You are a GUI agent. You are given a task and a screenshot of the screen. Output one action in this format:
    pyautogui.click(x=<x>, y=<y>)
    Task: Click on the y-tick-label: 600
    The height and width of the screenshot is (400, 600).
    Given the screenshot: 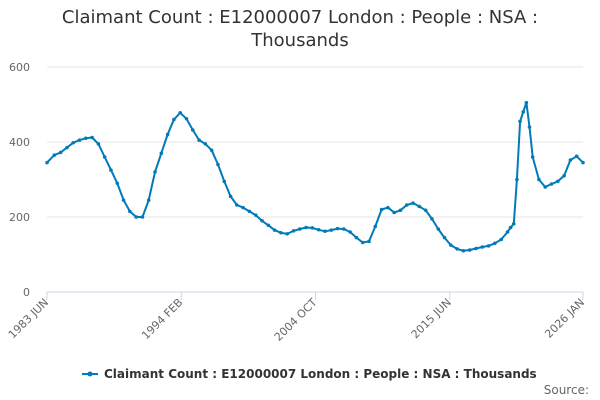 What is the action you would take?
    pyautogui.click(x=19, y=67)
    